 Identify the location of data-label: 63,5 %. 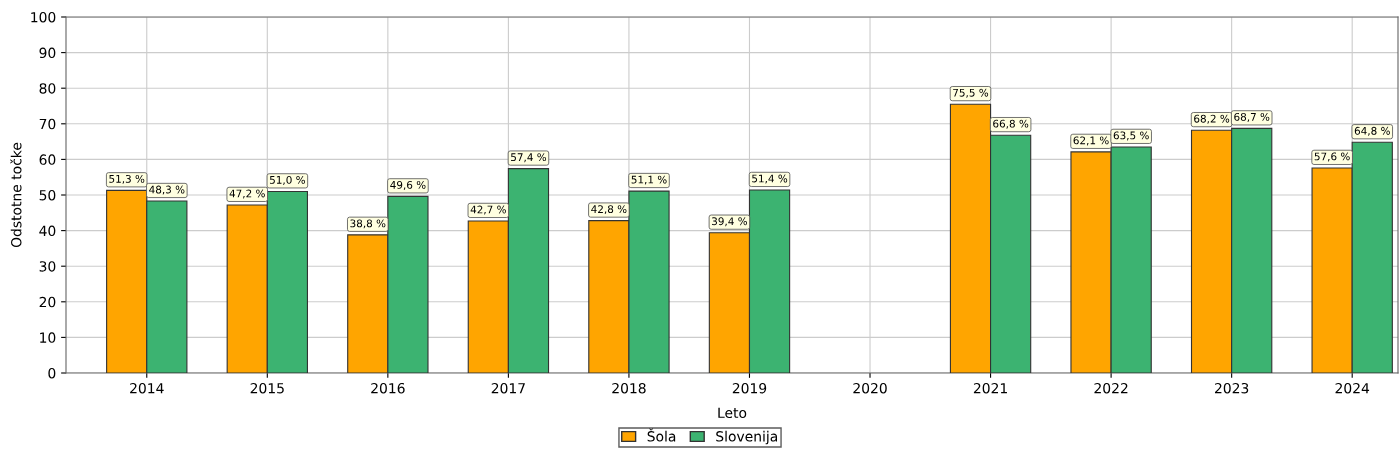
(1131, 136).